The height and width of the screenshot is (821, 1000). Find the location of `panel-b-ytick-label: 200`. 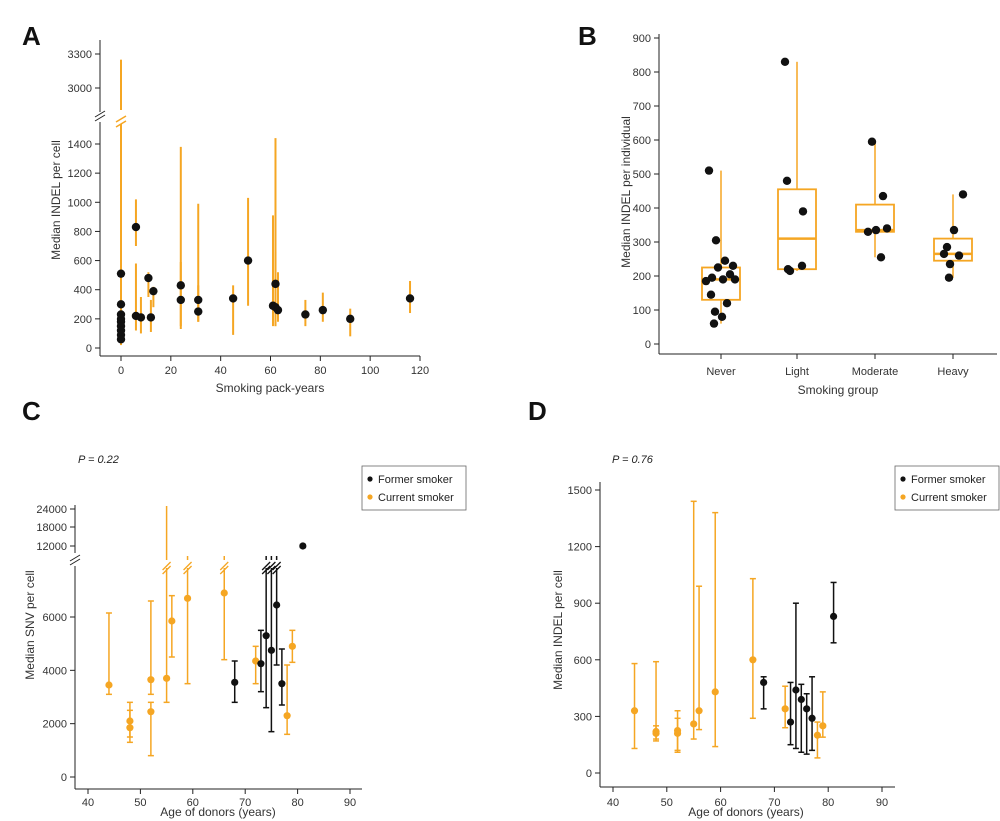

panel-b-ytick-label: 200 is located at coordinates (642, 277).